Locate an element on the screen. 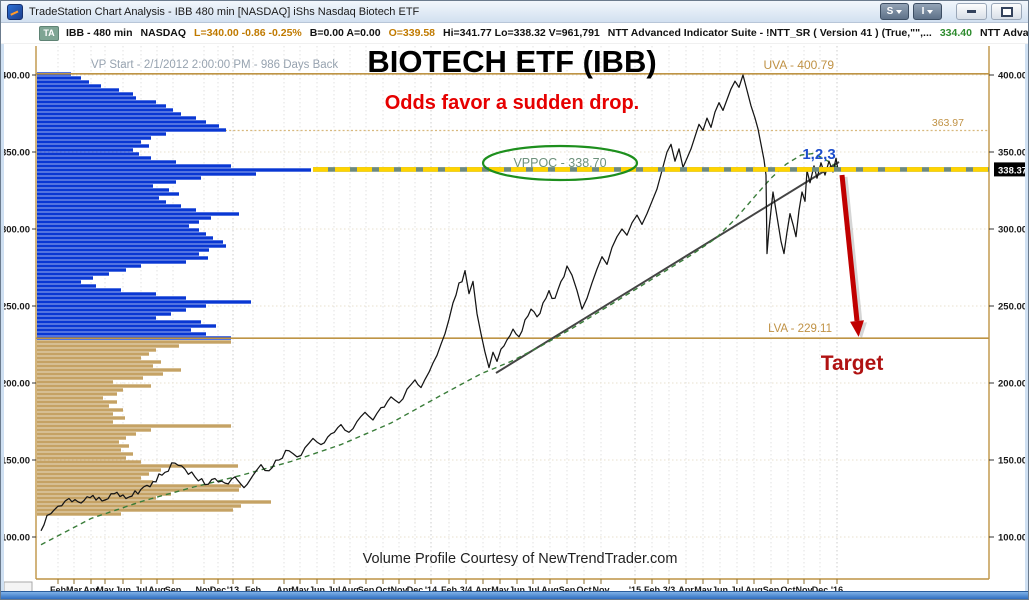  lva-label: LVA - 229.11 is located at coordinates (800, 329).